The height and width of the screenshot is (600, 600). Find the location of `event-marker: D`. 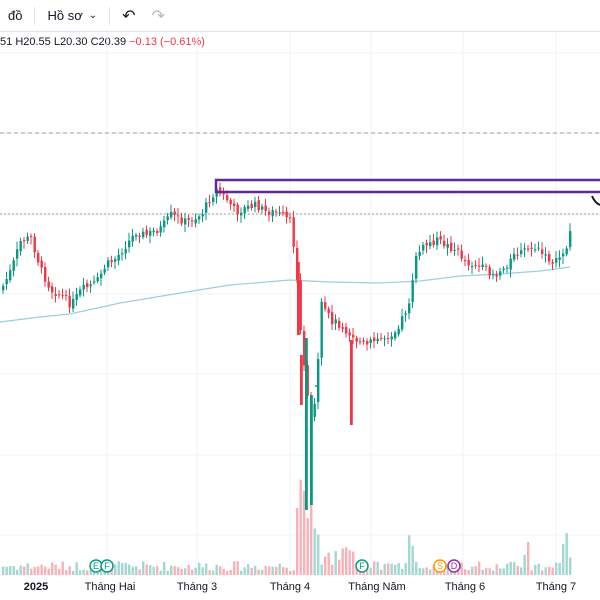

event-marker: D is located at coordinates (454, 566).